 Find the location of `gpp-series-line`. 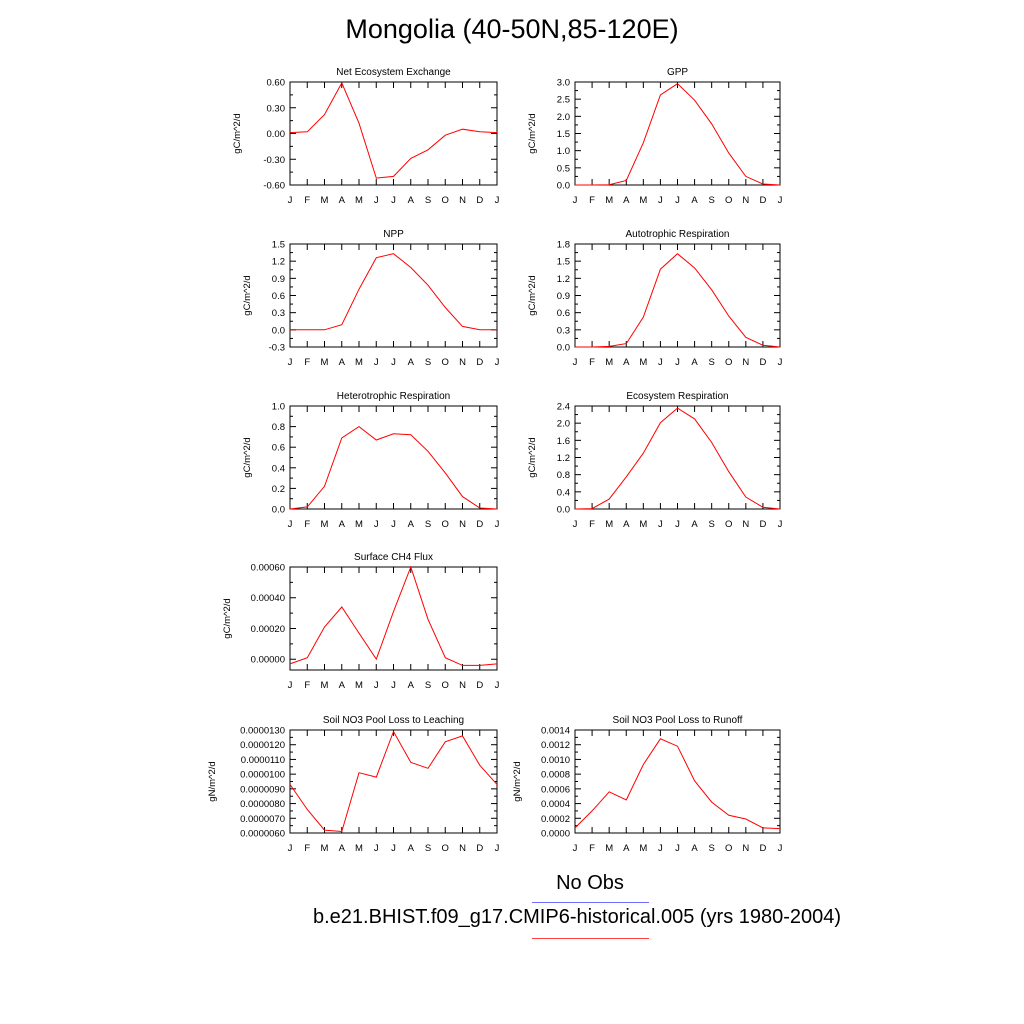

gpp-series-line is located at coordinates (678, 134).